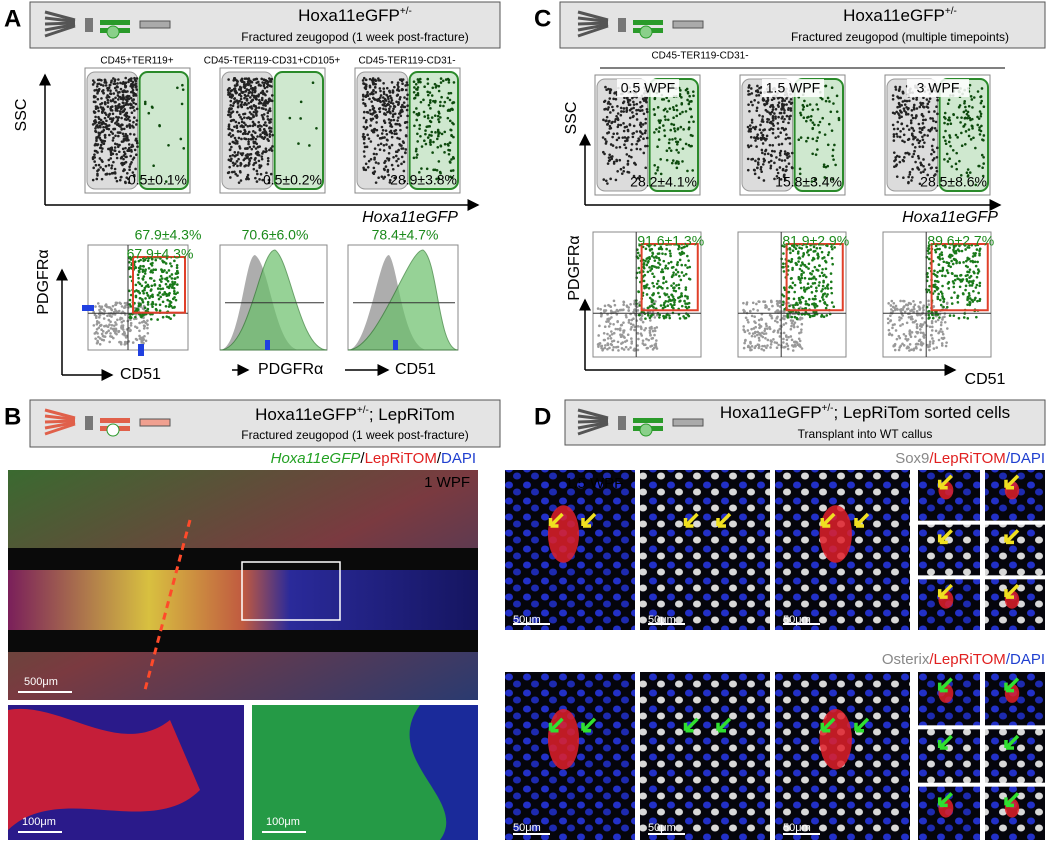 The image size is (1050, 844). Describe the element at coordinates (688, 24) in the screenshot. I see `icon-stylopod` at that location.